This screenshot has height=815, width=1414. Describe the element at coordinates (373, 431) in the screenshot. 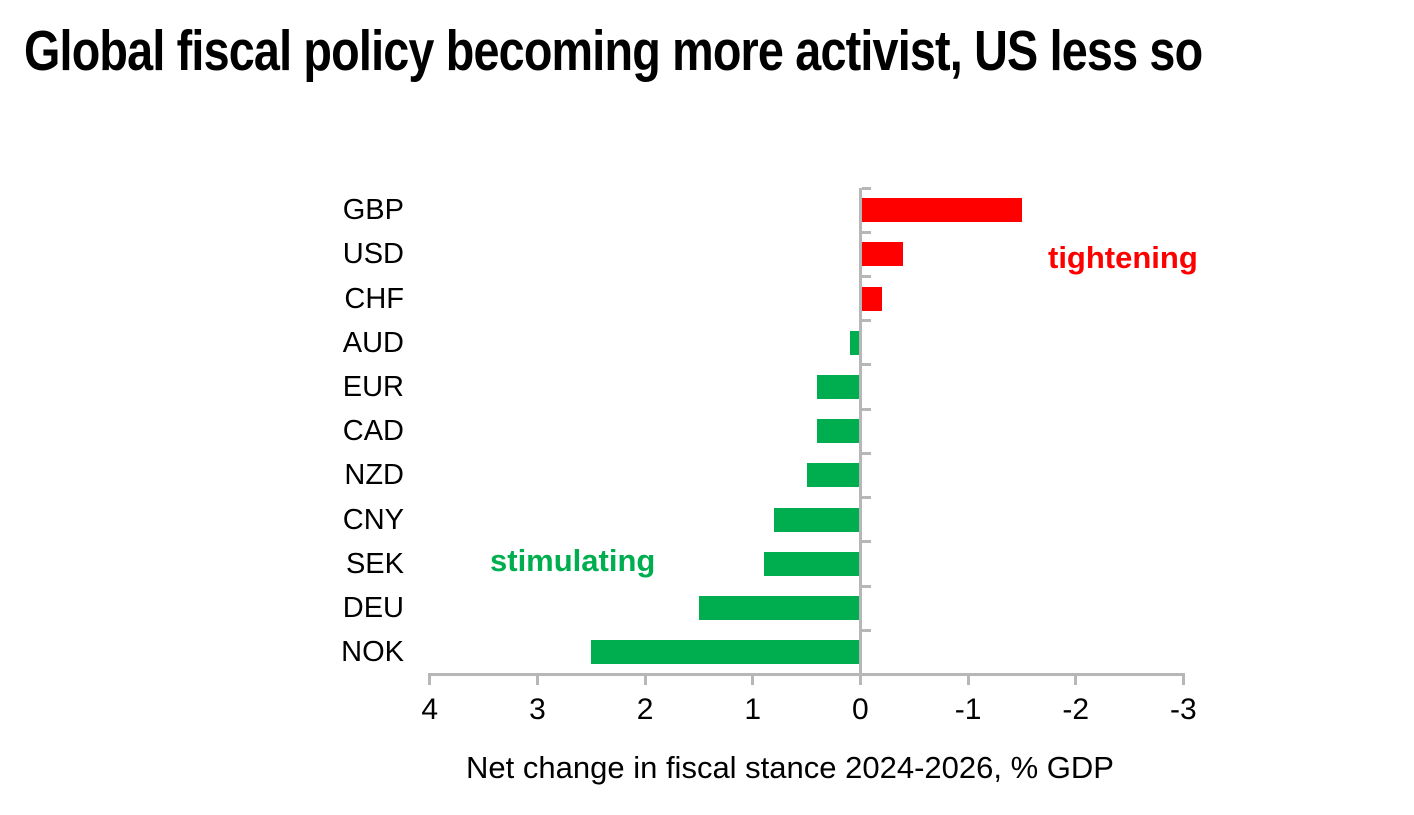

I see `category-label-cad: CAD` at that location.